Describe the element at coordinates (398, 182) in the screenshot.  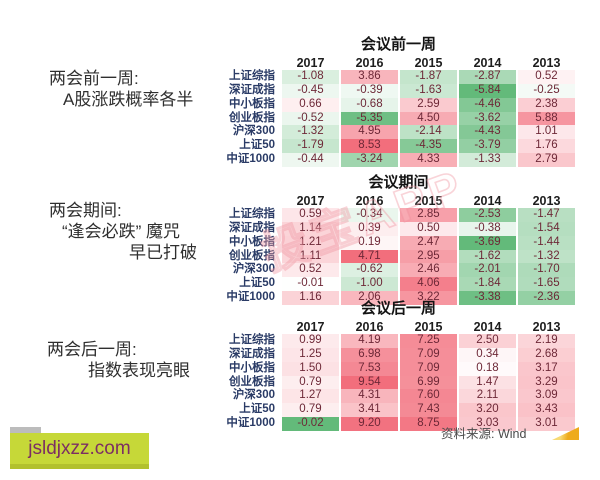
I see `table-title: 会议期间` at that location.